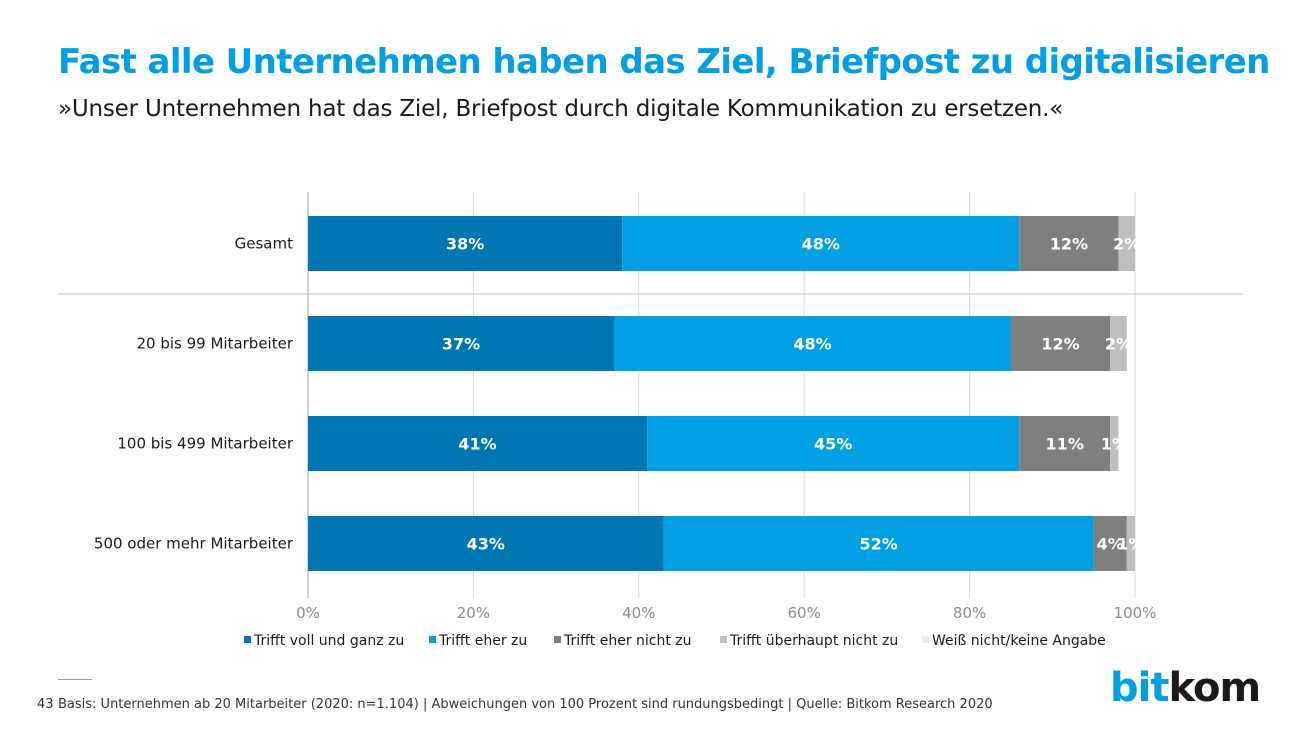 Image resolution: width=1300 pixels, height=731 pixels. What do you see at coordinates (214, 344) in the screenshot?
I see `category-label: 20 bis 99 Mitarbeiter` at bounding box center [214, 344].